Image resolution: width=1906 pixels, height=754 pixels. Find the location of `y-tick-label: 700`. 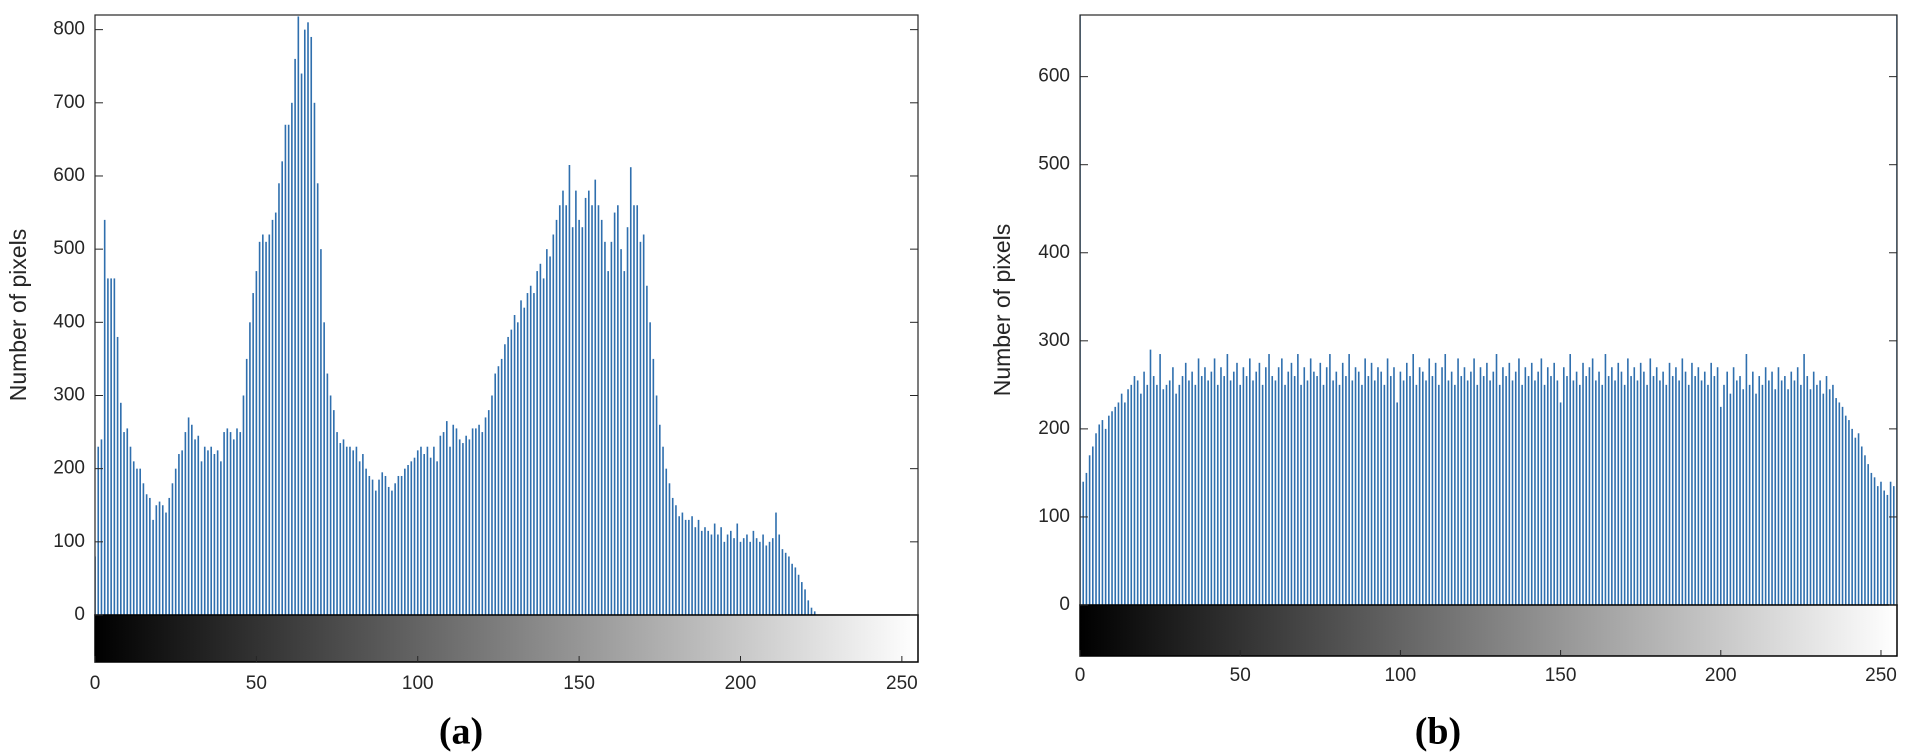

y-tick-label: 700 is located at coordinates (69, 102).